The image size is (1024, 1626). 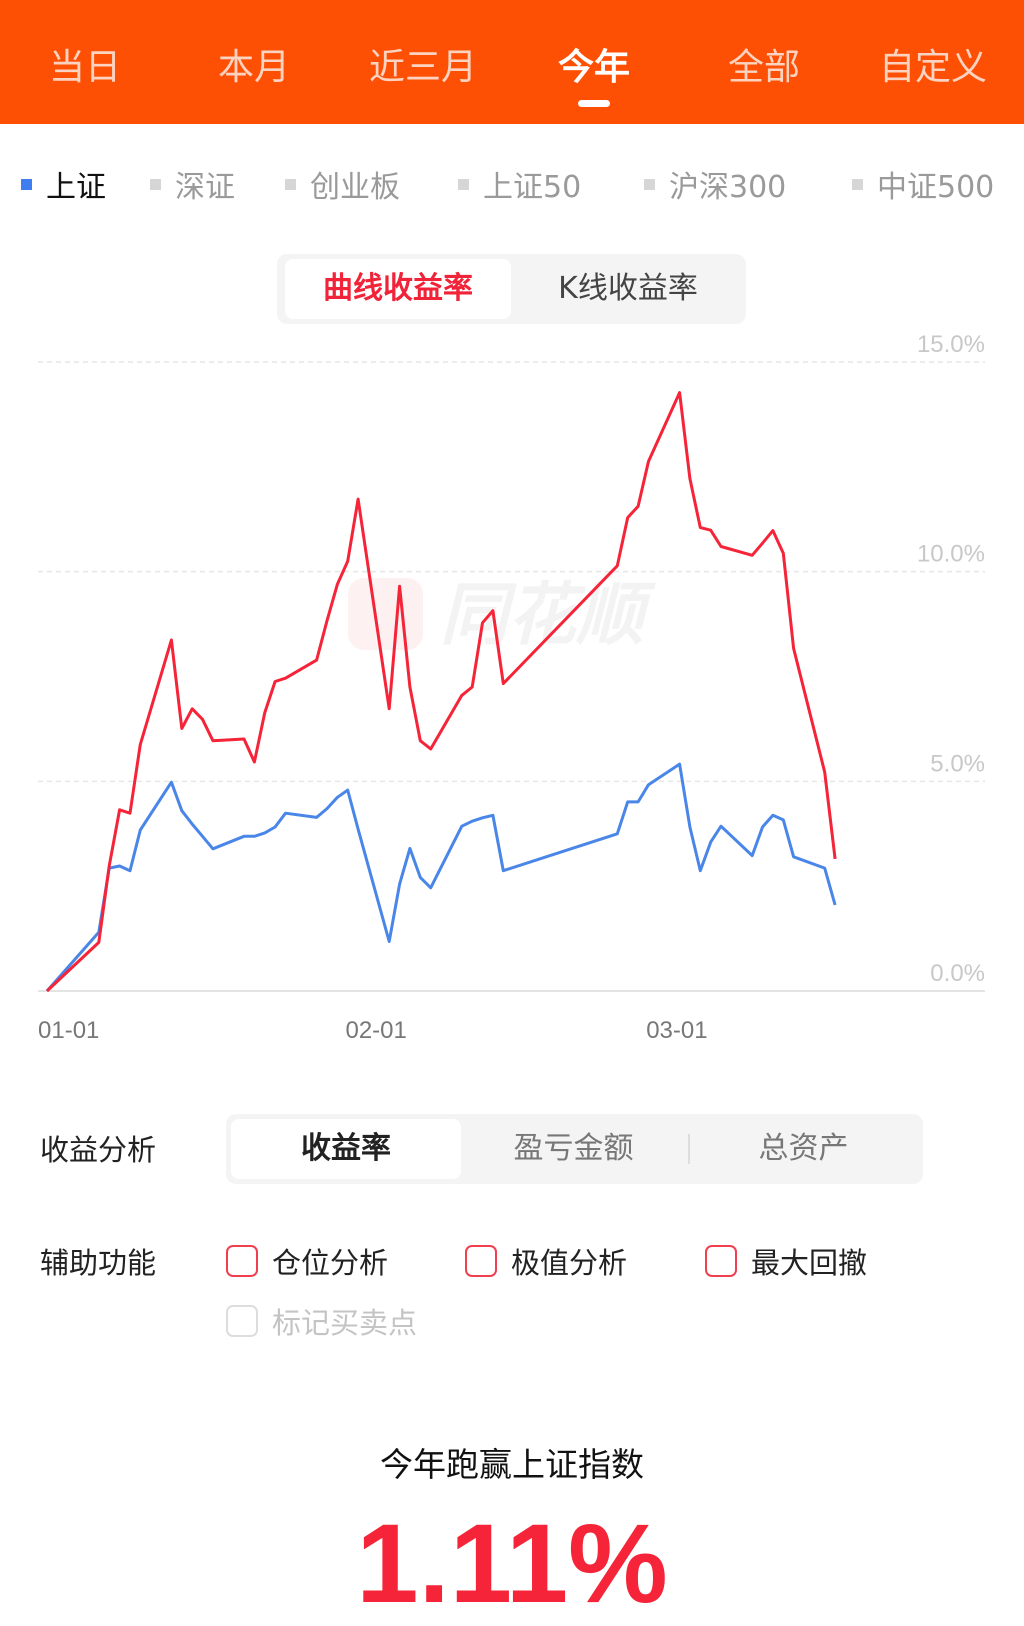 I want to click on max-drawdown-checkbox: 最大回撤, so click(x=786, y=1261).